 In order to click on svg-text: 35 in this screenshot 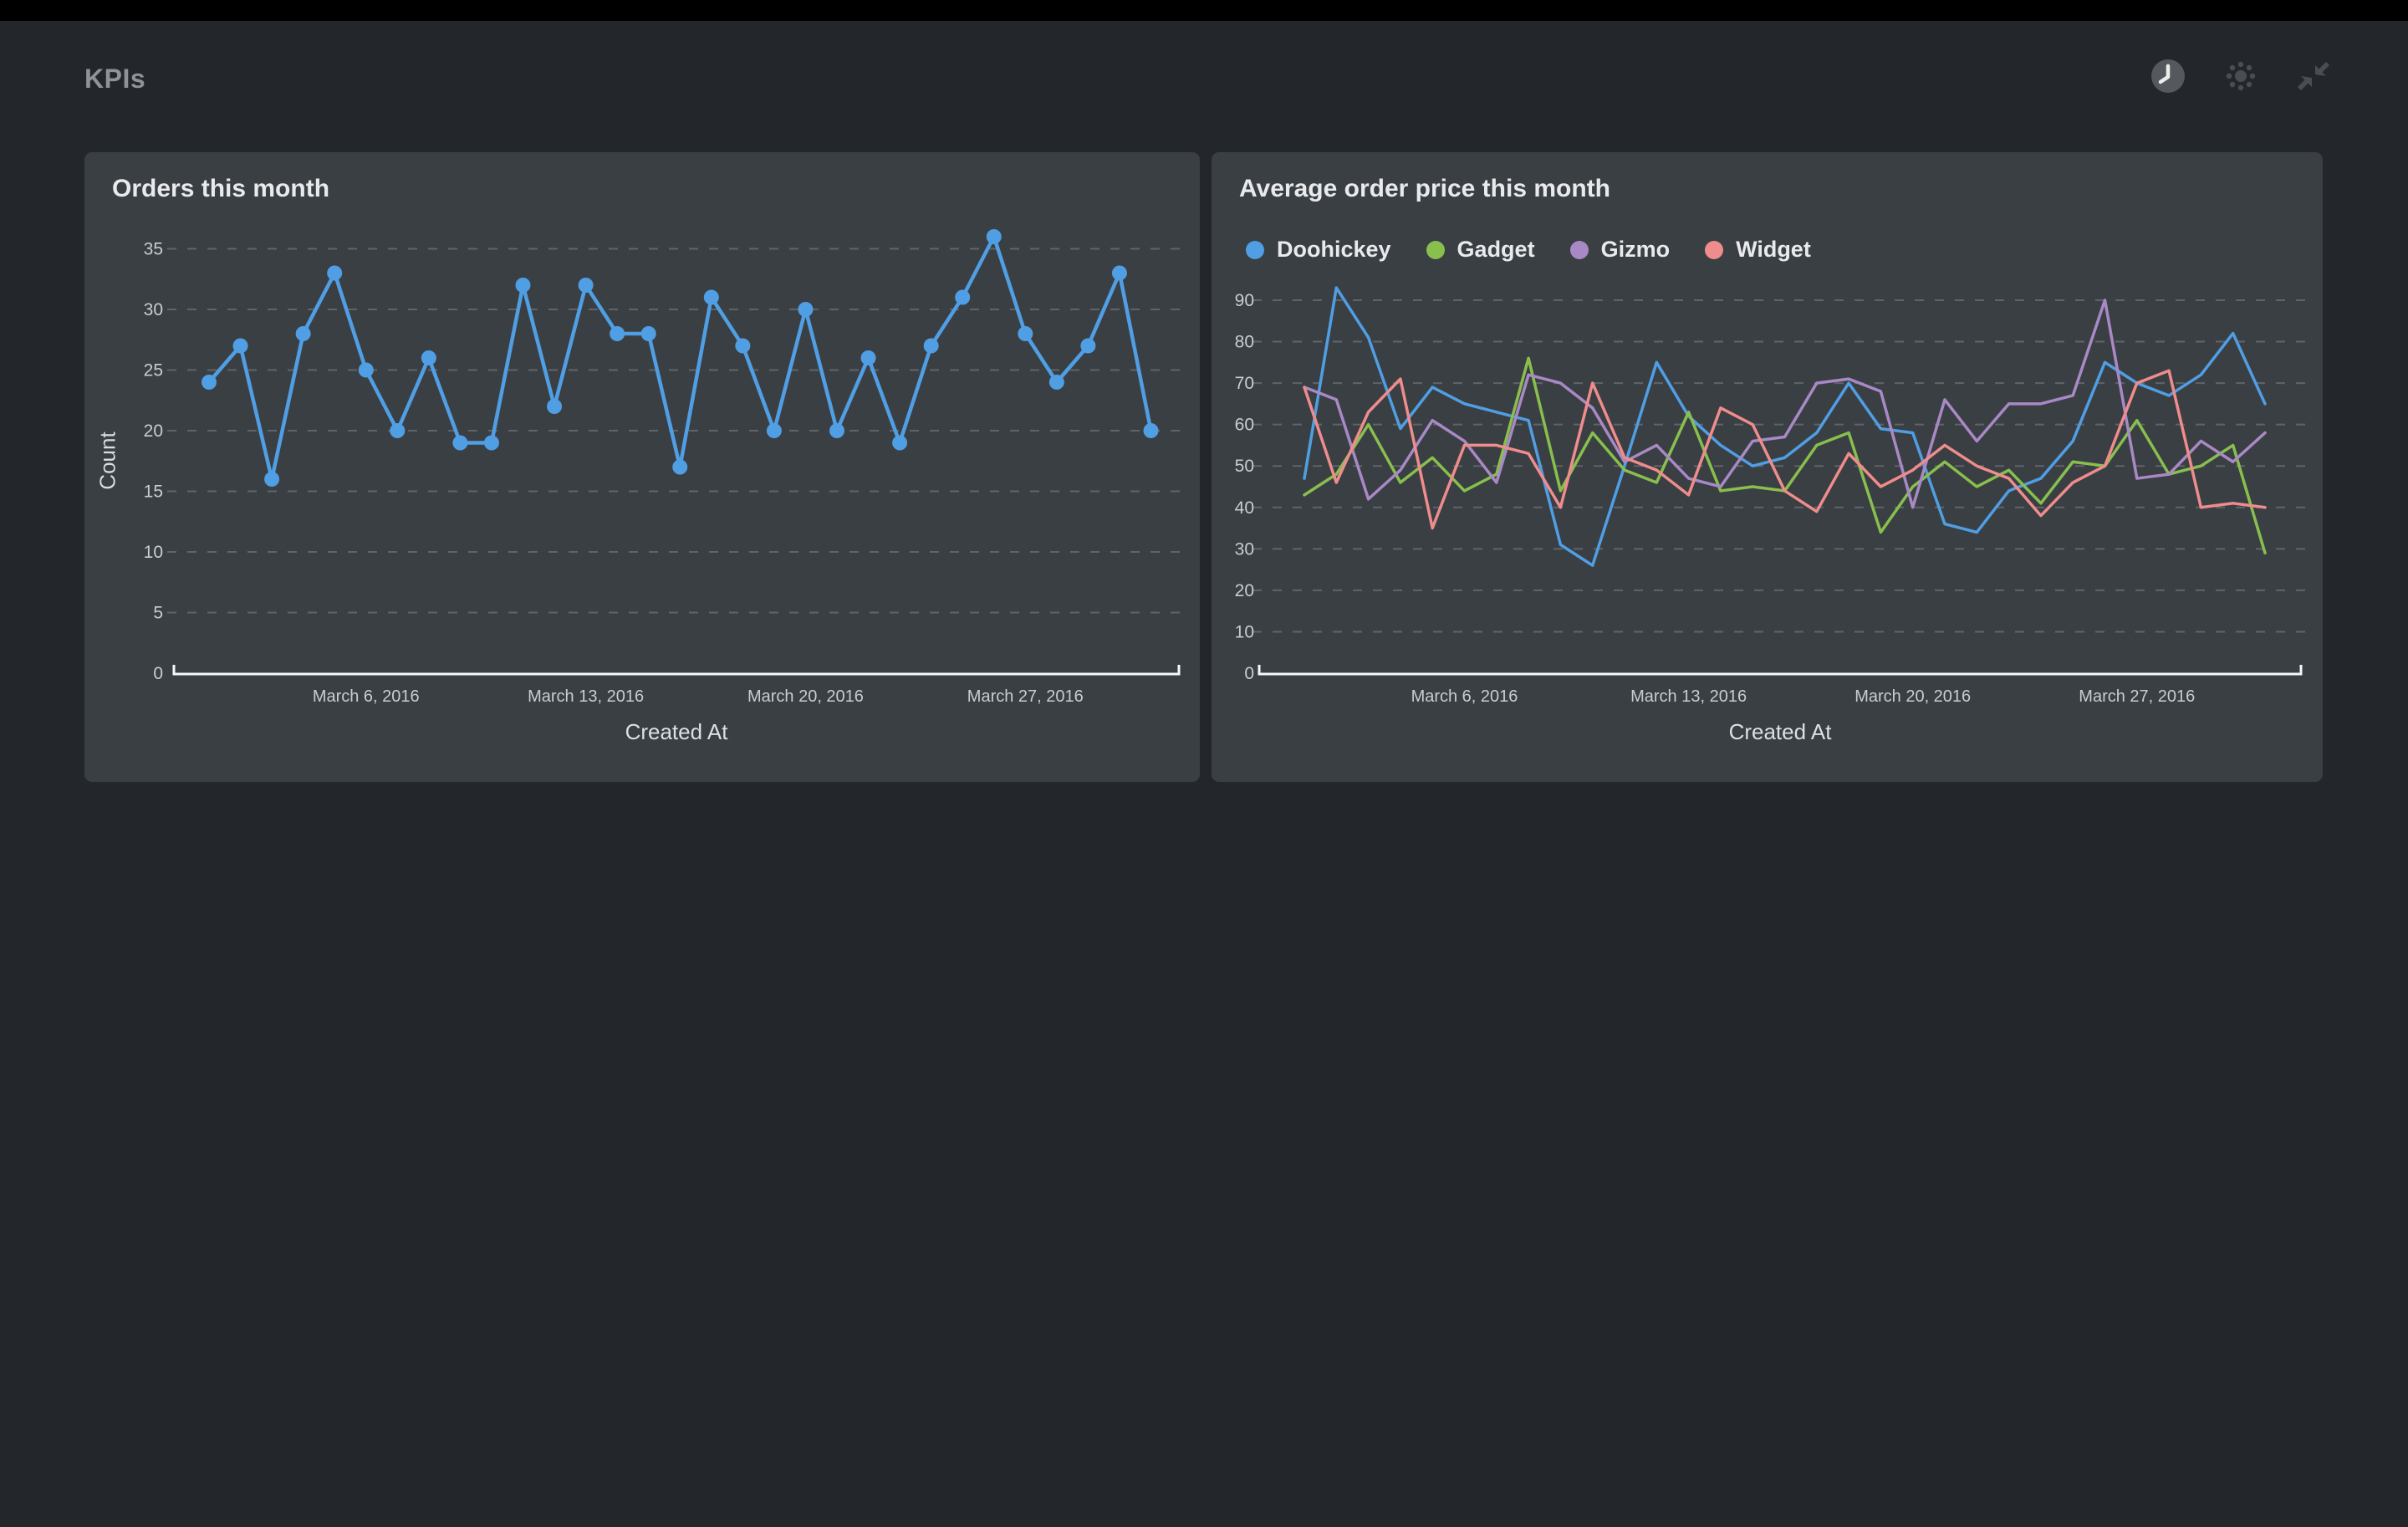, I will do `click(153, 249)`.